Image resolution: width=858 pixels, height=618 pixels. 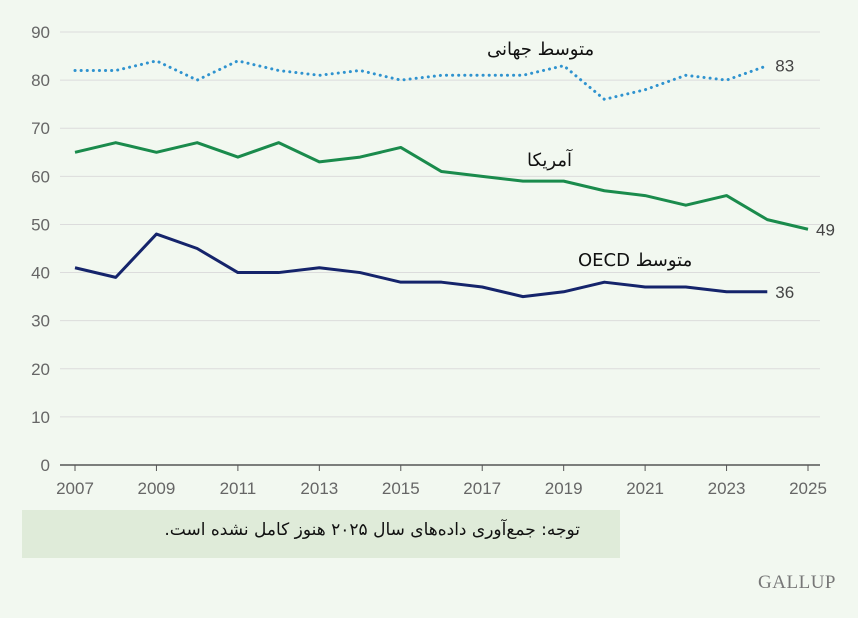 I want to click on x-tick-label: 2023, so click(x=727, y=488).